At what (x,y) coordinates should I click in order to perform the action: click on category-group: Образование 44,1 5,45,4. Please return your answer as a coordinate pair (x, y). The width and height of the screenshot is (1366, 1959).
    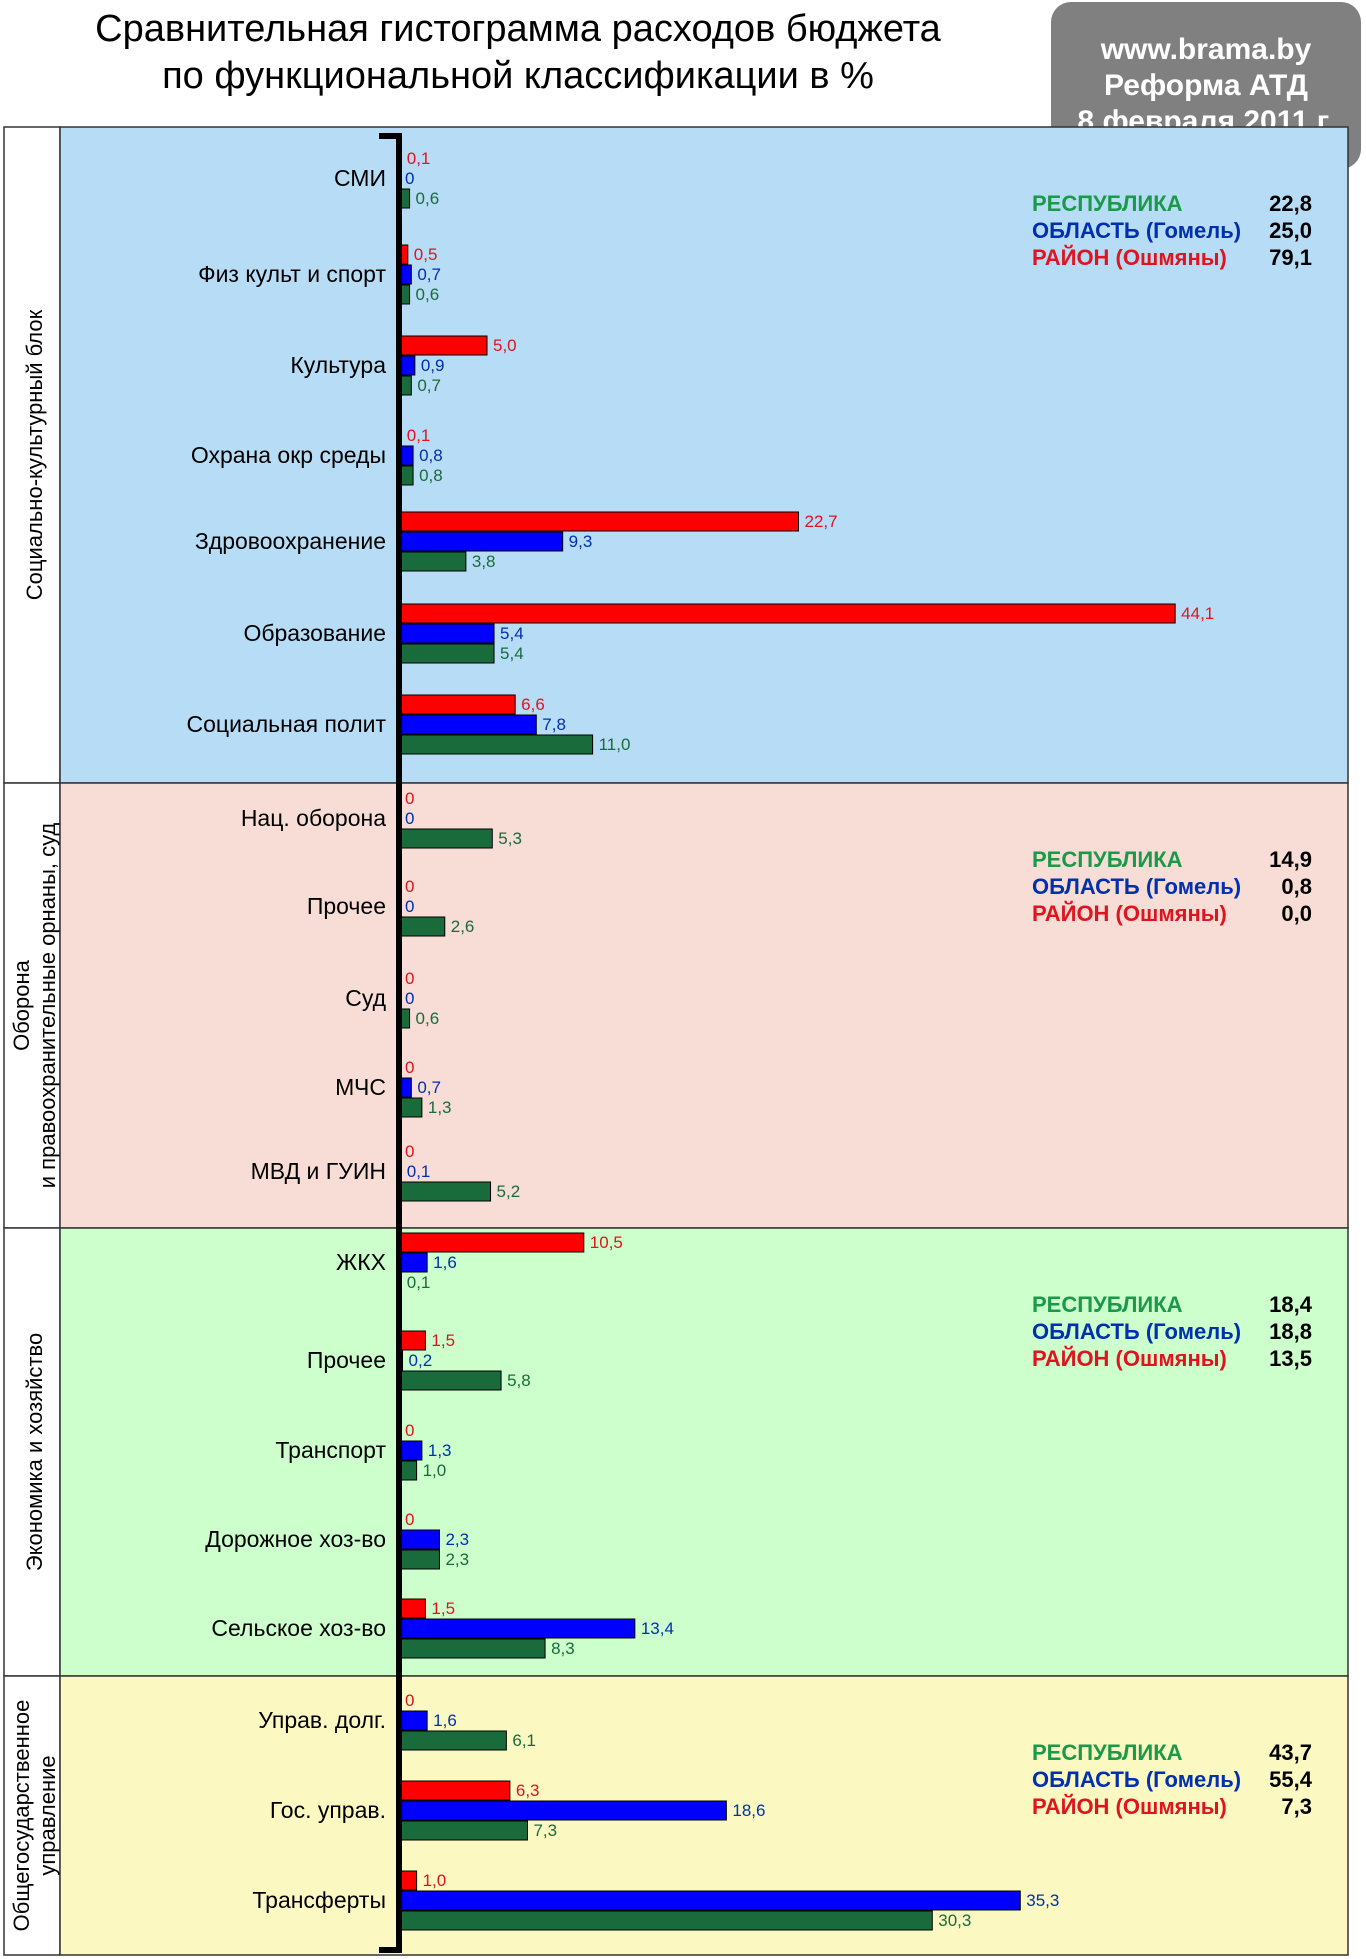
    Looking at the image, I should click on (728, 633).